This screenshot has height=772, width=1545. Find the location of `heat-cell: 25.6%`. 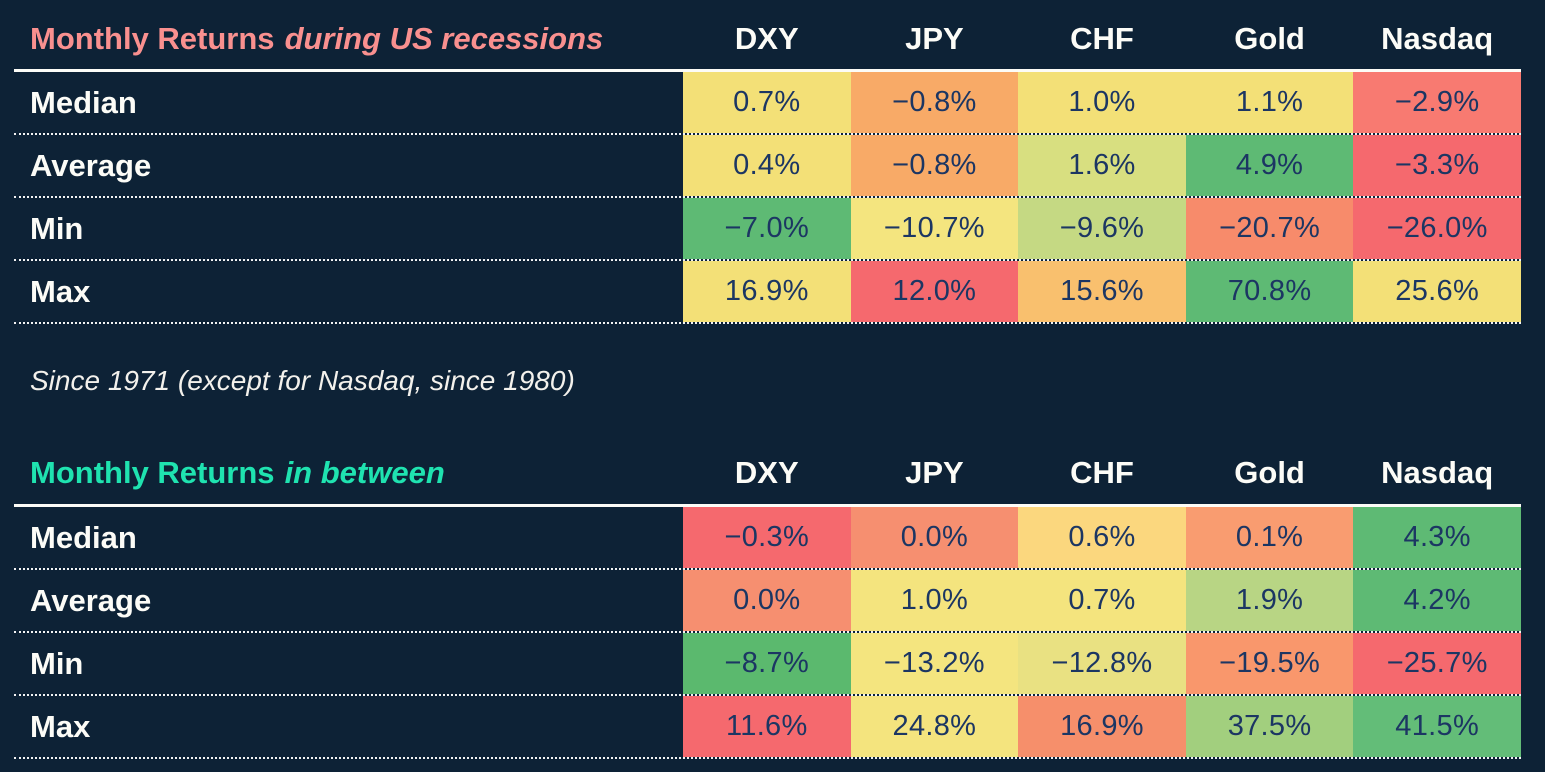

heat-cell: 25.6% is located at coordinates (1437, 291).